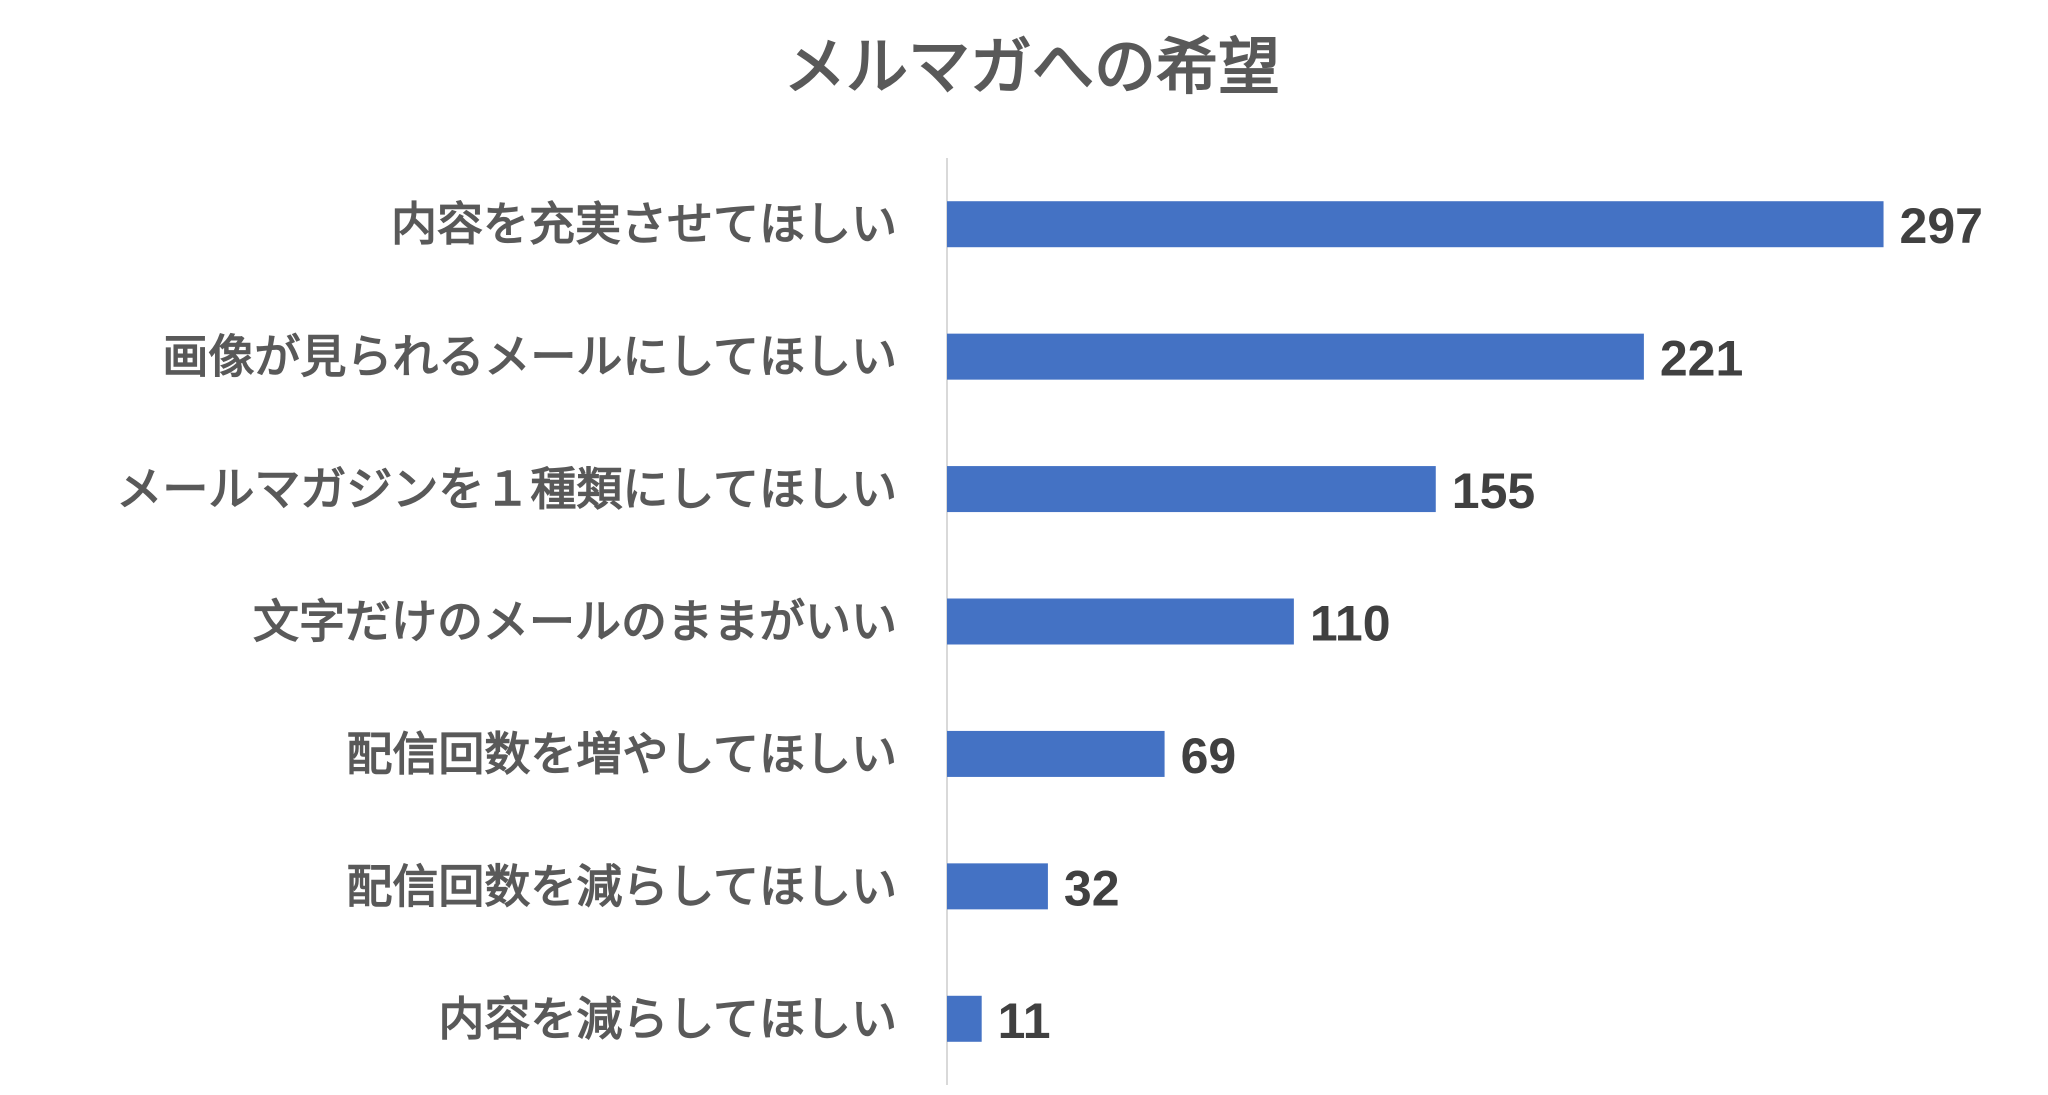  What do you see at coordinates (1701, 359) in the screenshot?
I see `data-label-2: 221` at bounding box center [1701, 359].